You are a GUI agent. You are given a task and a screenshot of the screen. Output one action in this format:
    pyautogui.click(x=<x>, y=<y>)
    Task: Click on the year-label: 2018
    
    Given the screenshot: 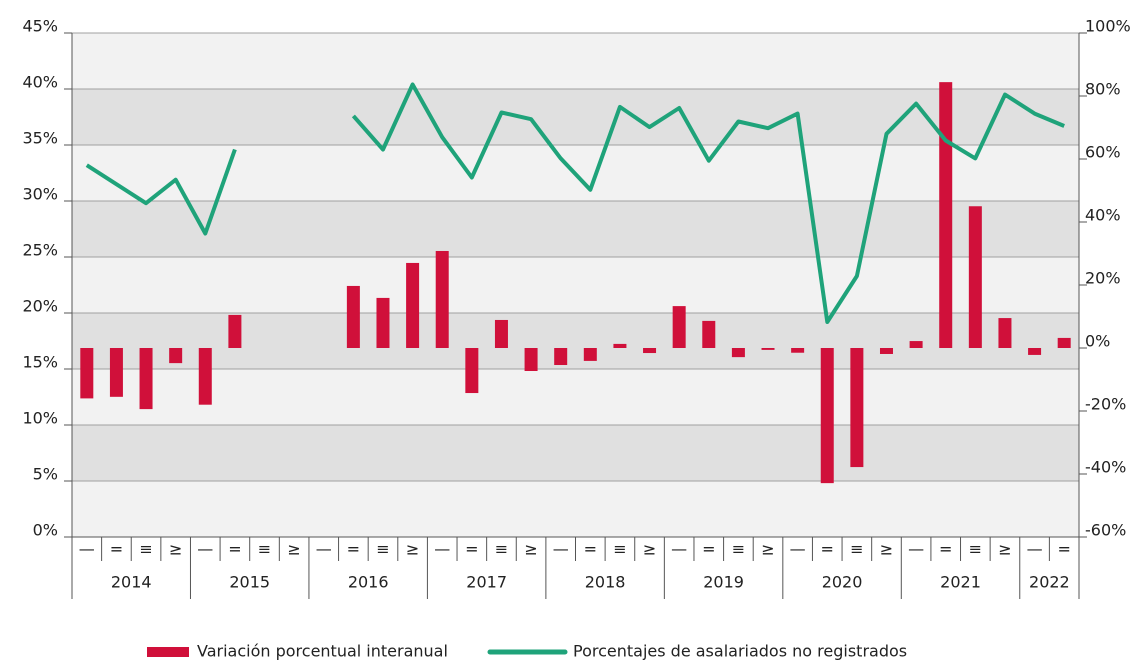 What is the action you would take?
    pyautogui.click(x=605, y=582)
    